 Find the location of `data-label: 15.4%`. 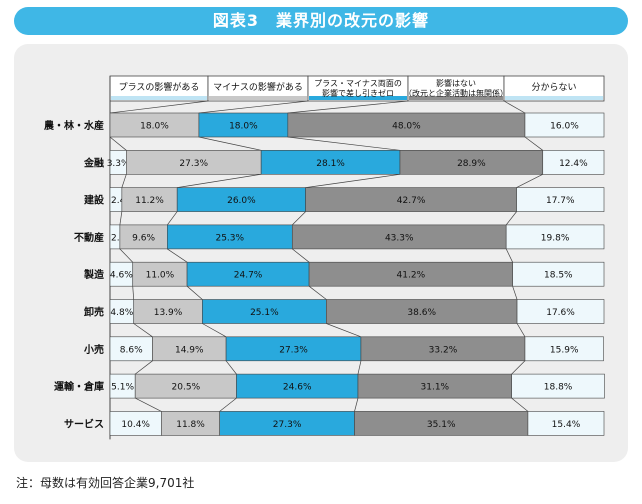

data-label: 15.4% is located at coordinates (566, 425).